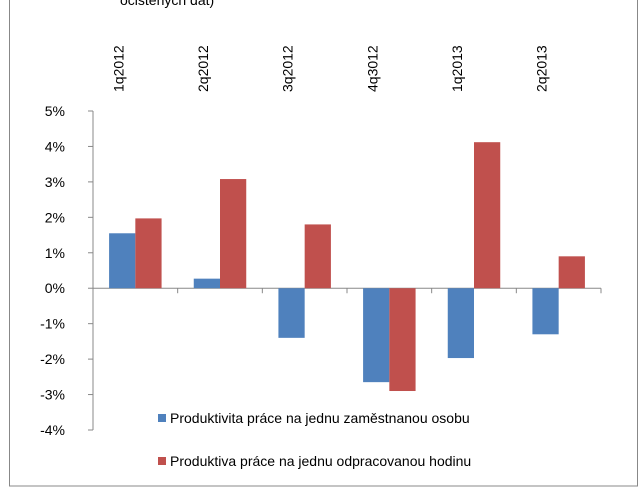 Image resolution: width=639 pixels, height=488 pixels. I want to click on y-tick-label: 5%, so click(55, 111).